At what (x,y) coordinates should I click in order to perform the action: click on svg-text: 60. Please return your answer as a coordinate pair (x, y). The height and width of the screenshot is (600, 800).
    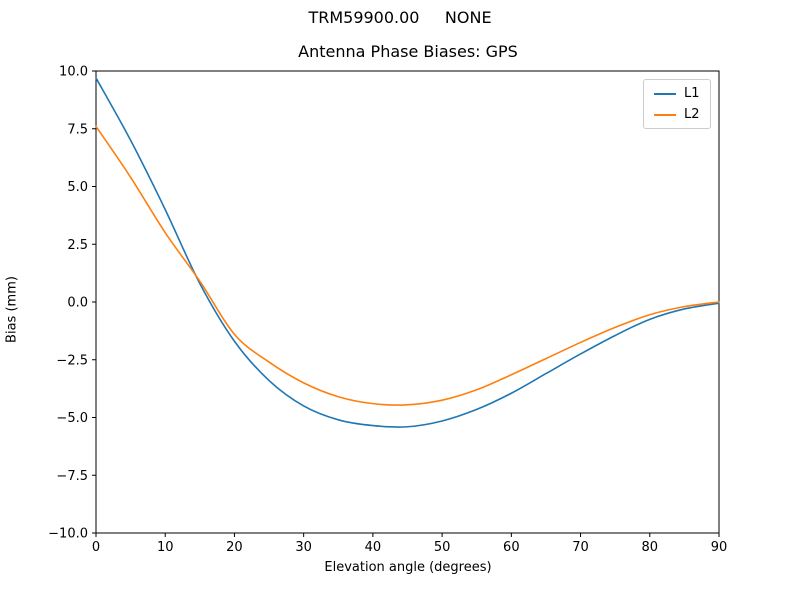
    Looking at the image, I should click on (511, 547).